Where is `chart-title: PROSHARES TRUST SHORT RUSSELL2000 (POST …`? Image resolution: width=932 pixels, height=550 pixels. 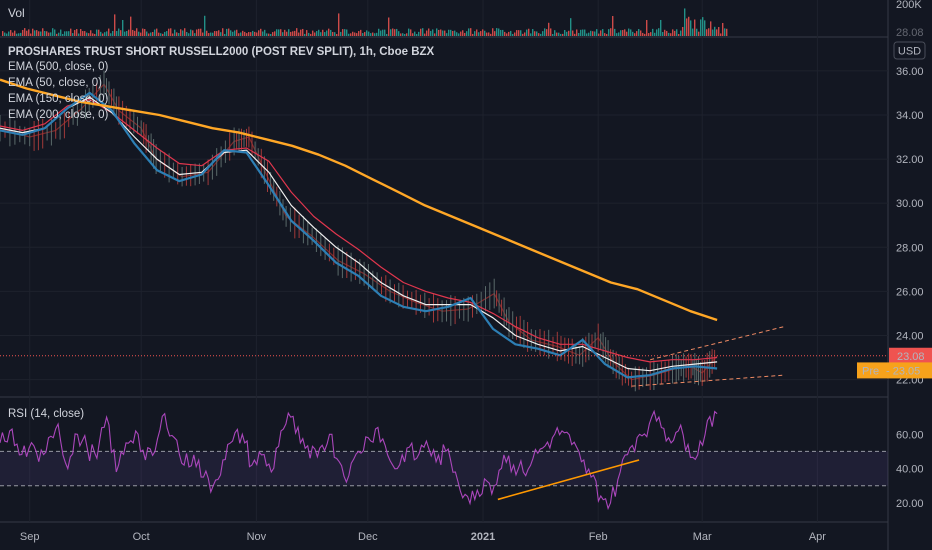
chart-title: PROSHARES TRUST SHORT RUSSELL2000 (POST … is located at coordinates (221, 52).